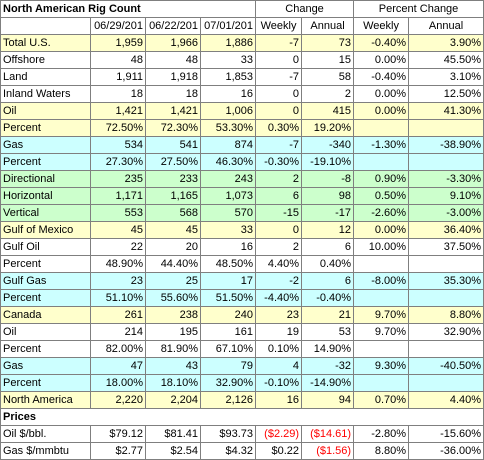 The image size is (484, 460). I want to click on table-cell: 2,126, so click(228, 400).